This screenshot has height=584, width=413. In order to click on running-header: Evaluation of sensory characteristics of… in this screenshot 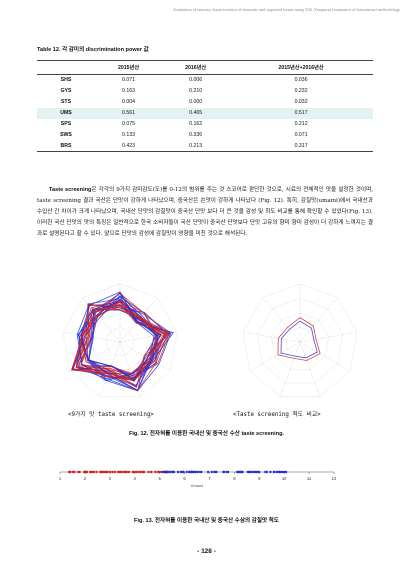, I will do `click(286, 10)`.